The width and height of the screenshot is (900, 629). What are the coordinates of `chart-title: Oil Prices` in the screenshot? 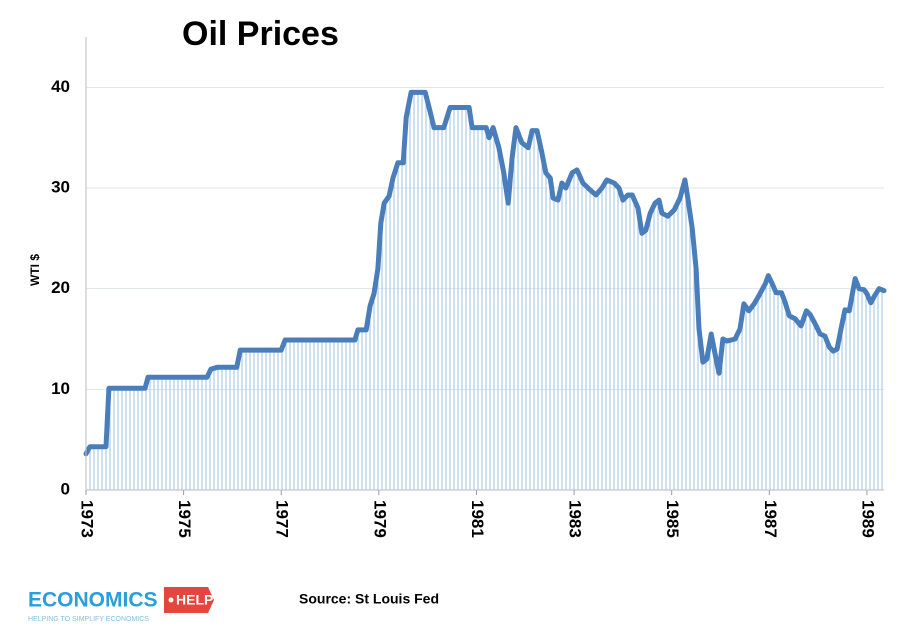 It's located at (260, 34).